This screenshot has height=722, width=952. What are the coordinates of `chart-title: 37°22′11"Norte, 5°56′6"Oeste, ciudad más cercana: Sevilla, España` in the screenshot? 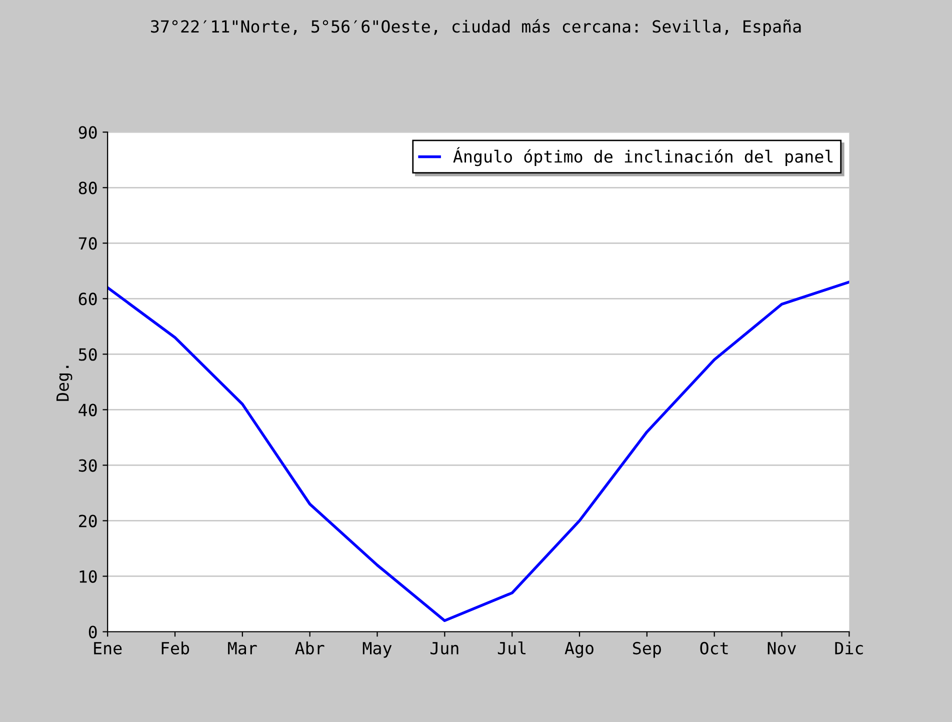 It's located at (476, 27).